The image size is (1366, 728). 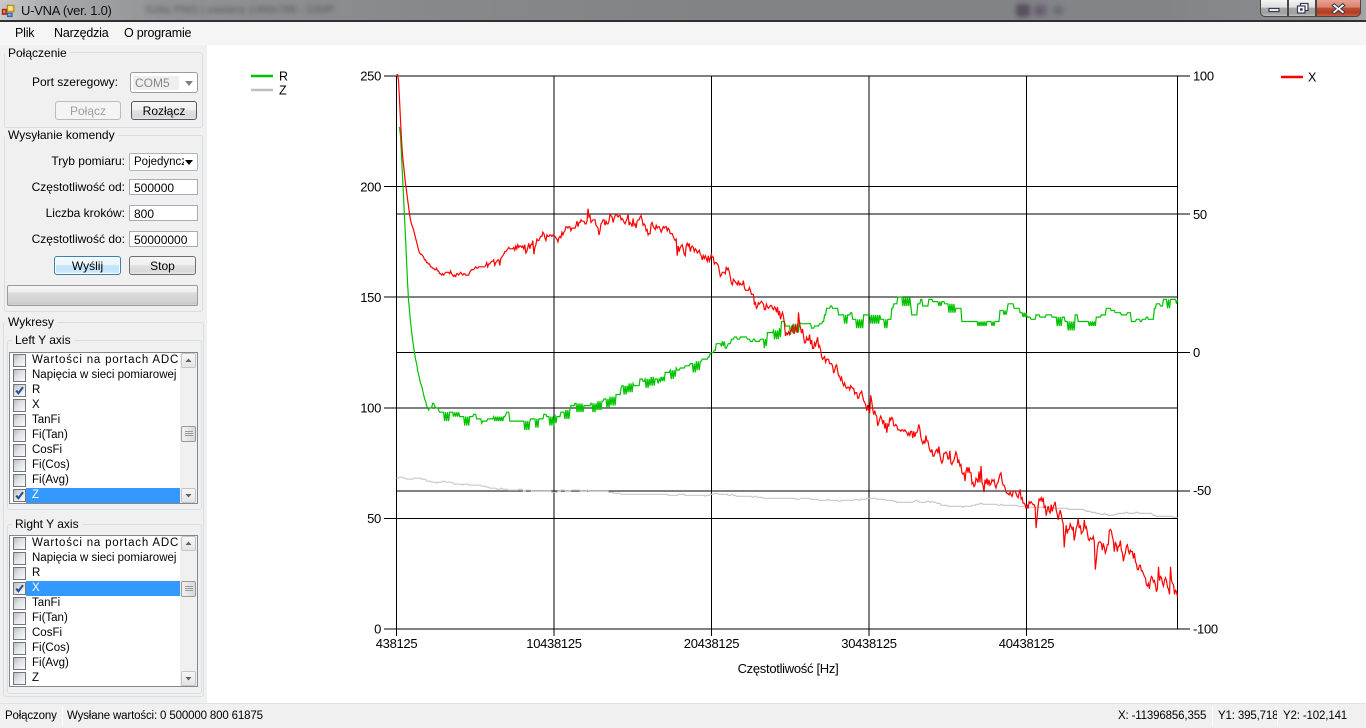 What do you see at coordinates (1312, 78) in the screenshot?
I see `svg-text: X` at bounding box center [1312, 78].